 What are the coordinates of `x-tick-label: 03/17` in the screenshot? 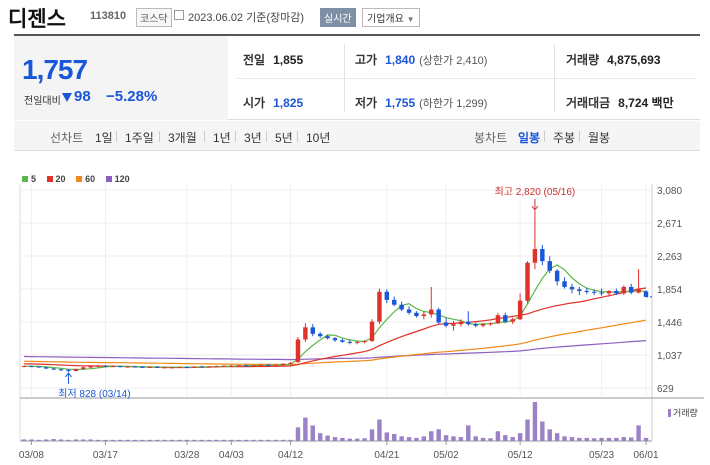 It's located at (105, 455).